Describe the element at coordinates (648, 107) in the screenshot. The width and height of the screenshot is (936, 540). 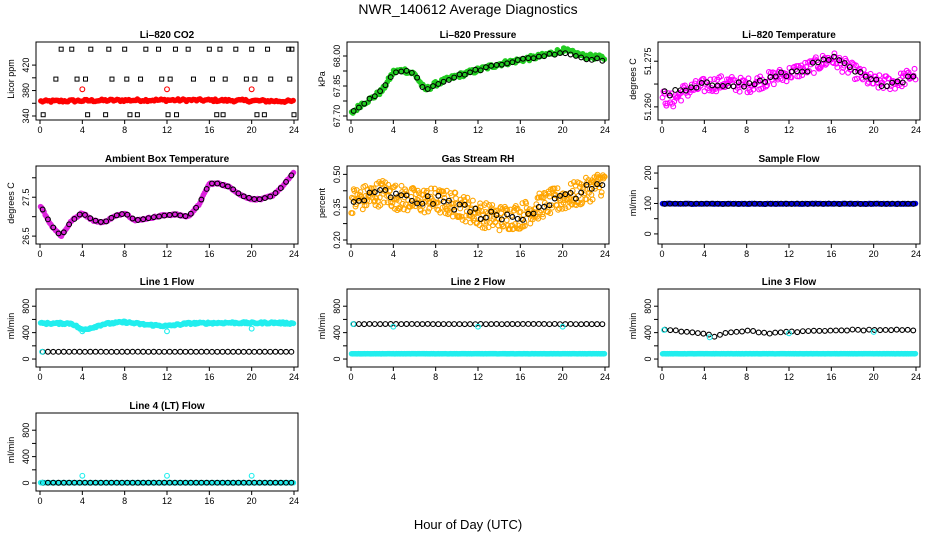
I see `y-tick-label: 51.260` at that location.